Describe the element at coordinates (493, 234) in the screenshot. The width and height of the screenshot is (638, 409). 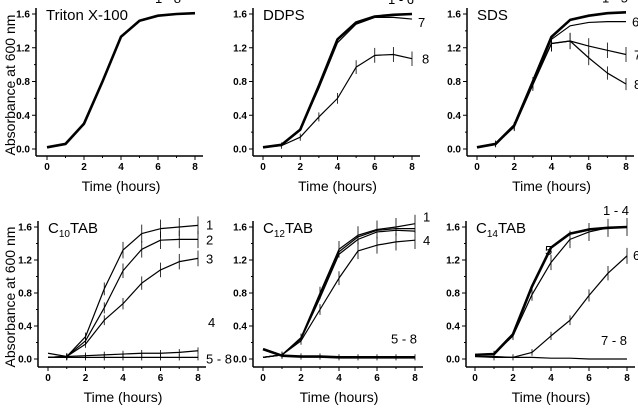
I see `title-subscript: 14` at that location.